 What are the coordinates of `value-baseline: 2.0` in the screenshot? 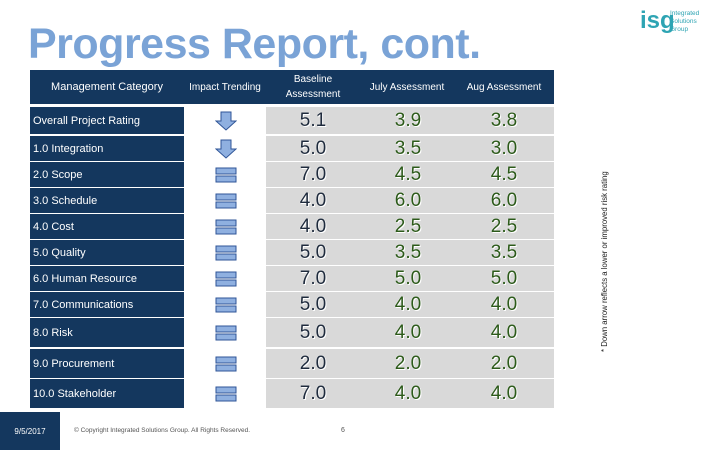 It's located at (313, 363).